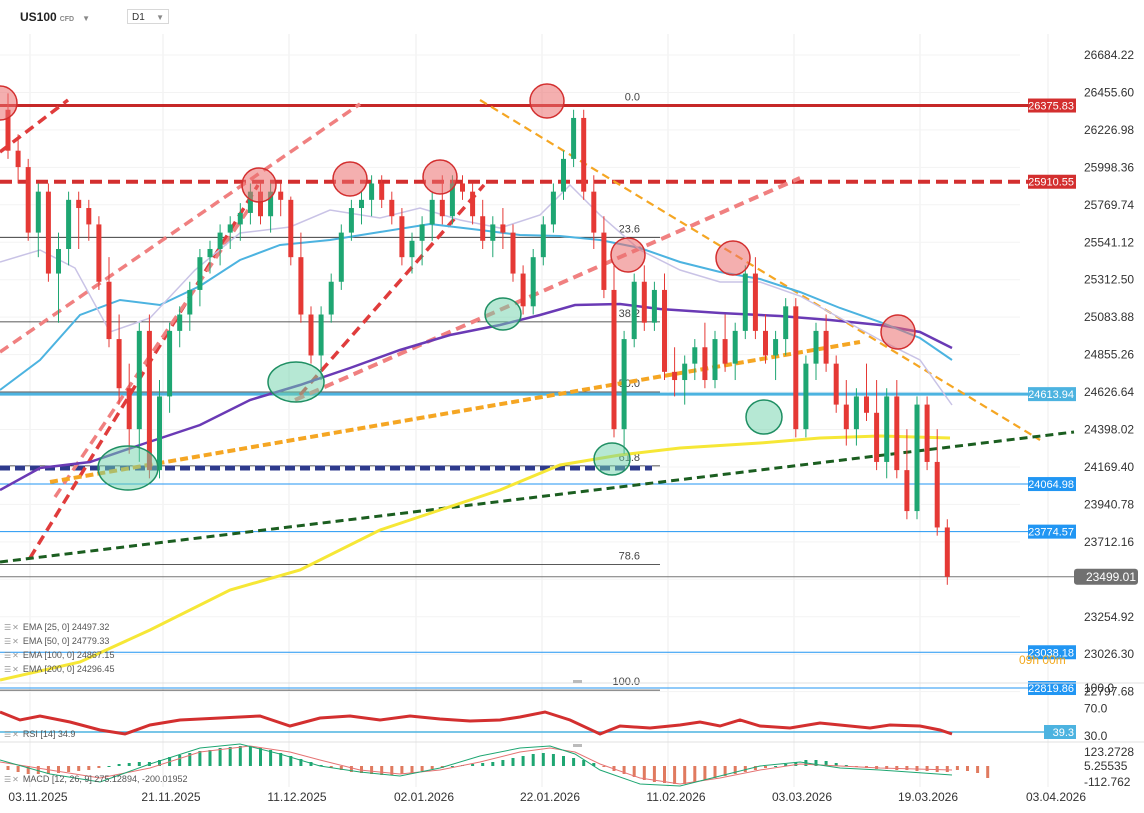 The width and height of the screenshot is (1144, 813). What do you see at coordinates (1107, 782) in the screenshot?
I see `macd-axis-label: -112.762` at bounding box center [1107, 782].